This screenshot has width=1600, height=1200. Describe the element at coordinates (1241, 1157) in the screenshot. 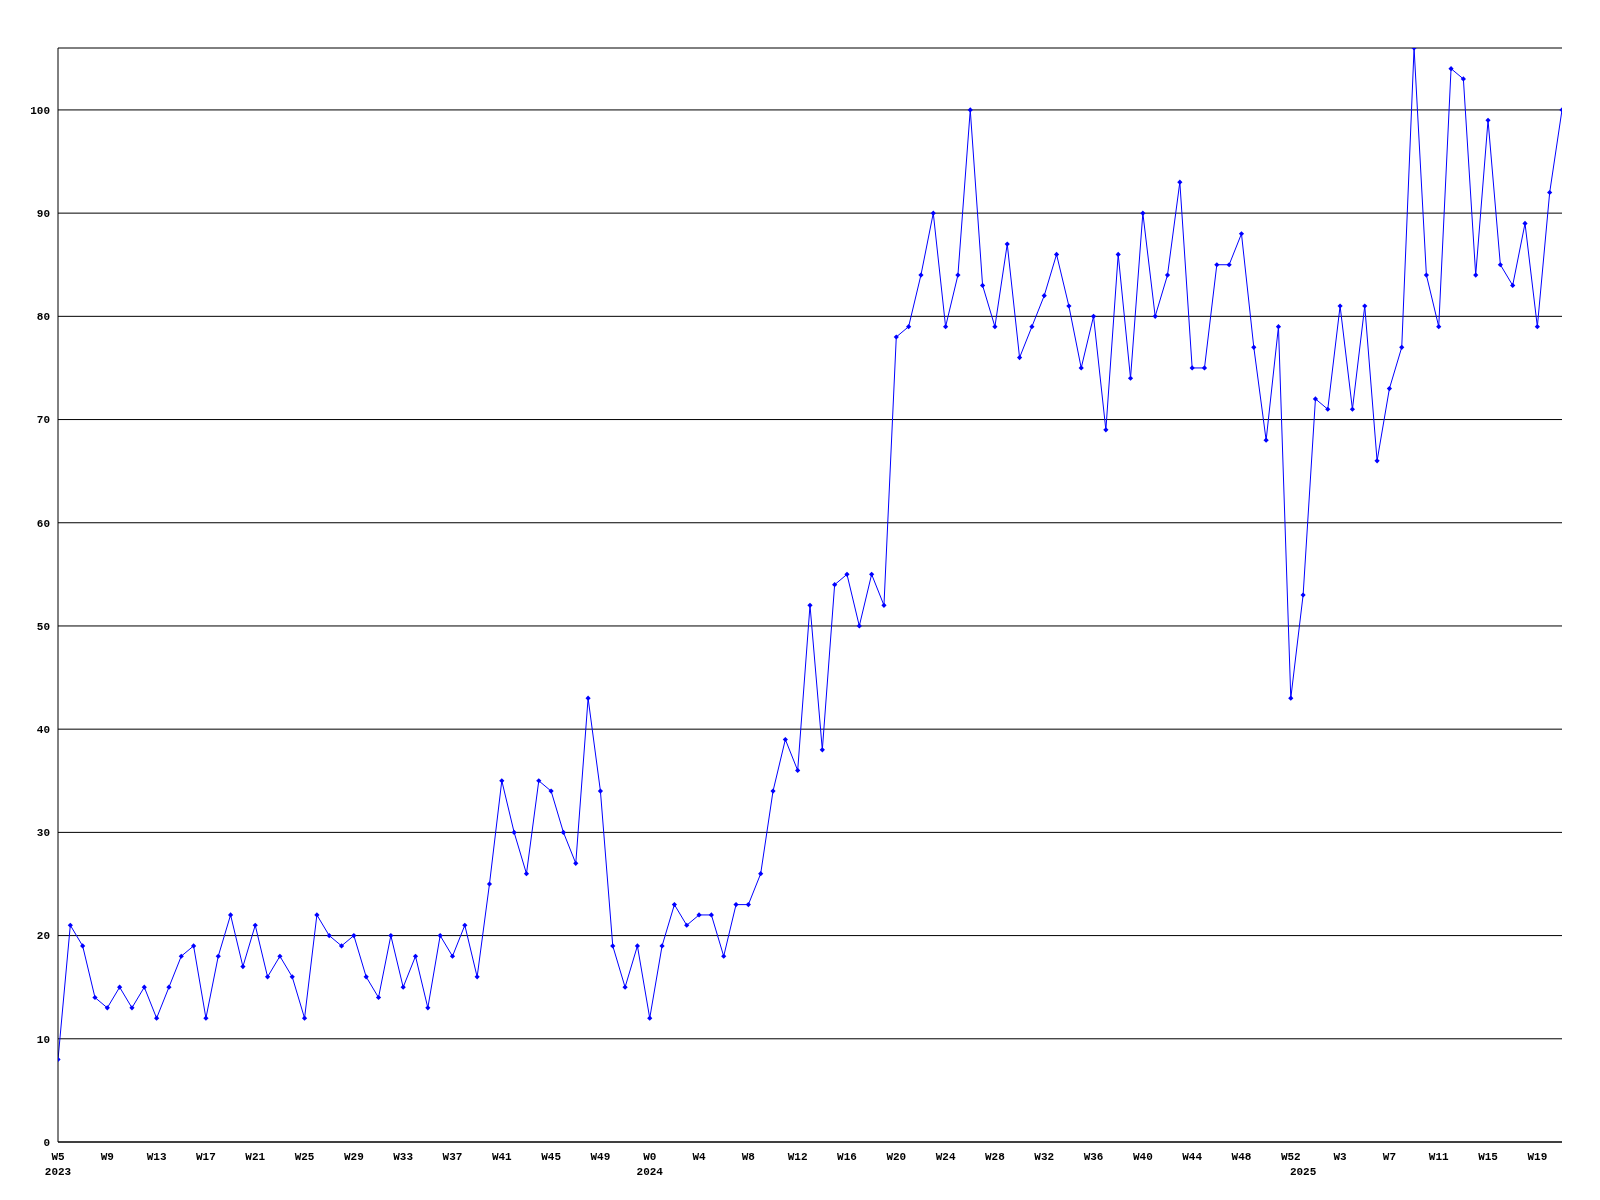

I see `x-tick-label: W48` at that location.